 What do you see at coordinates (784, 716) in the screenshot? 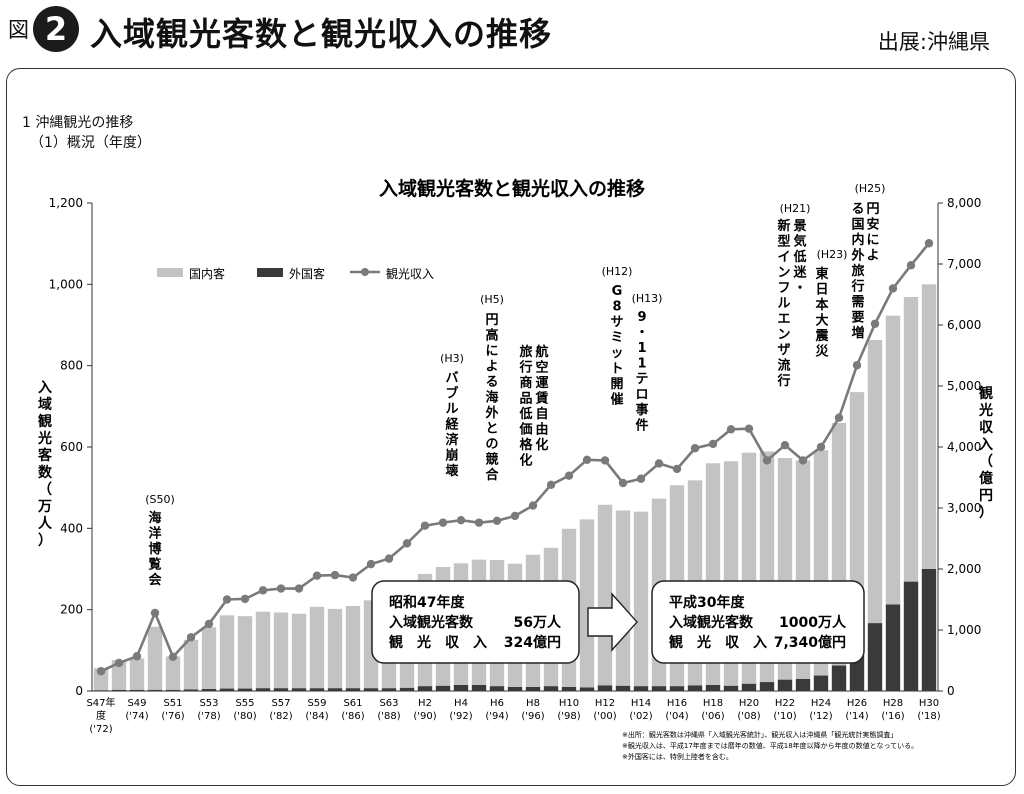
I see `x-tick-label: ('10)` at bounding box center [784, 716].